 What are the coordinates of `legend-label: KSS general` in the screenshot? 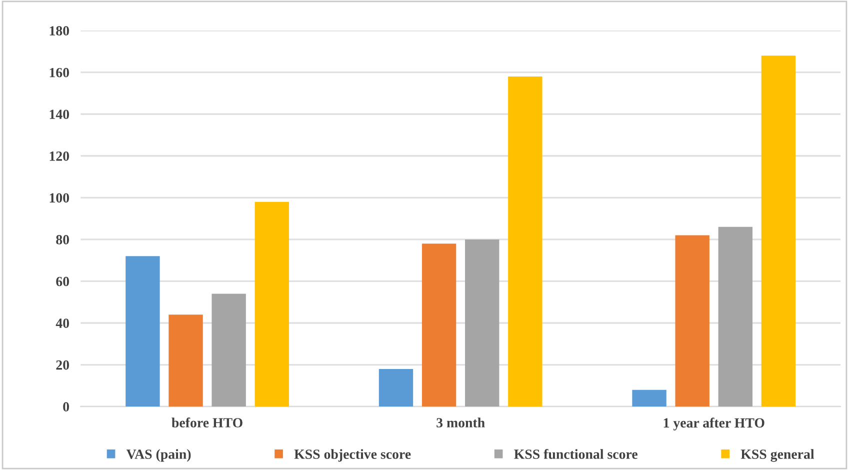 It's located at (777, 455).